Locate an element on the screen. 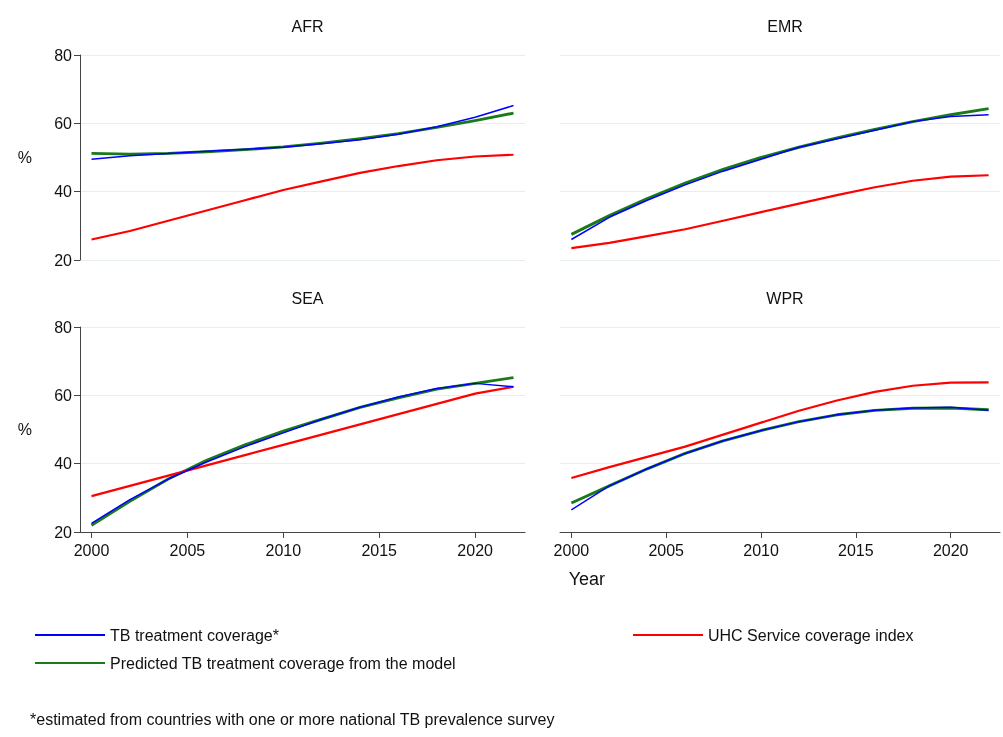 Image resolution: width=1003 pixels, height=737 pixels. legend-label: TB treatment coverage* is located at coordinates (194, 635).